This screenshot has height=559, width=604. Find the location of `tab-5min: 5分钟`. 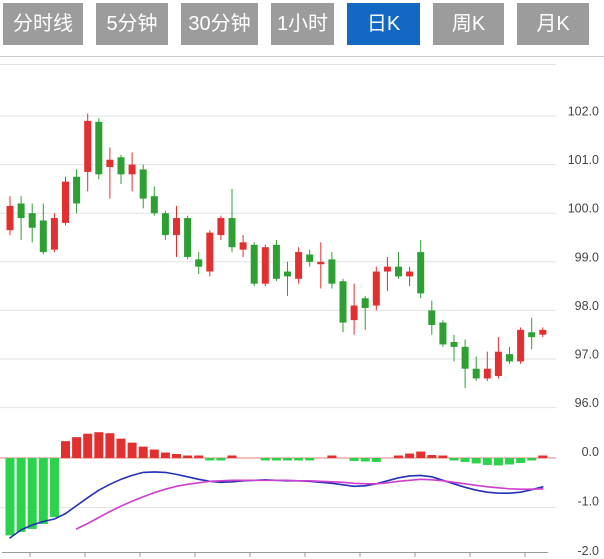

tab-5min: 5分钟 is located at coordinates (132, 24).